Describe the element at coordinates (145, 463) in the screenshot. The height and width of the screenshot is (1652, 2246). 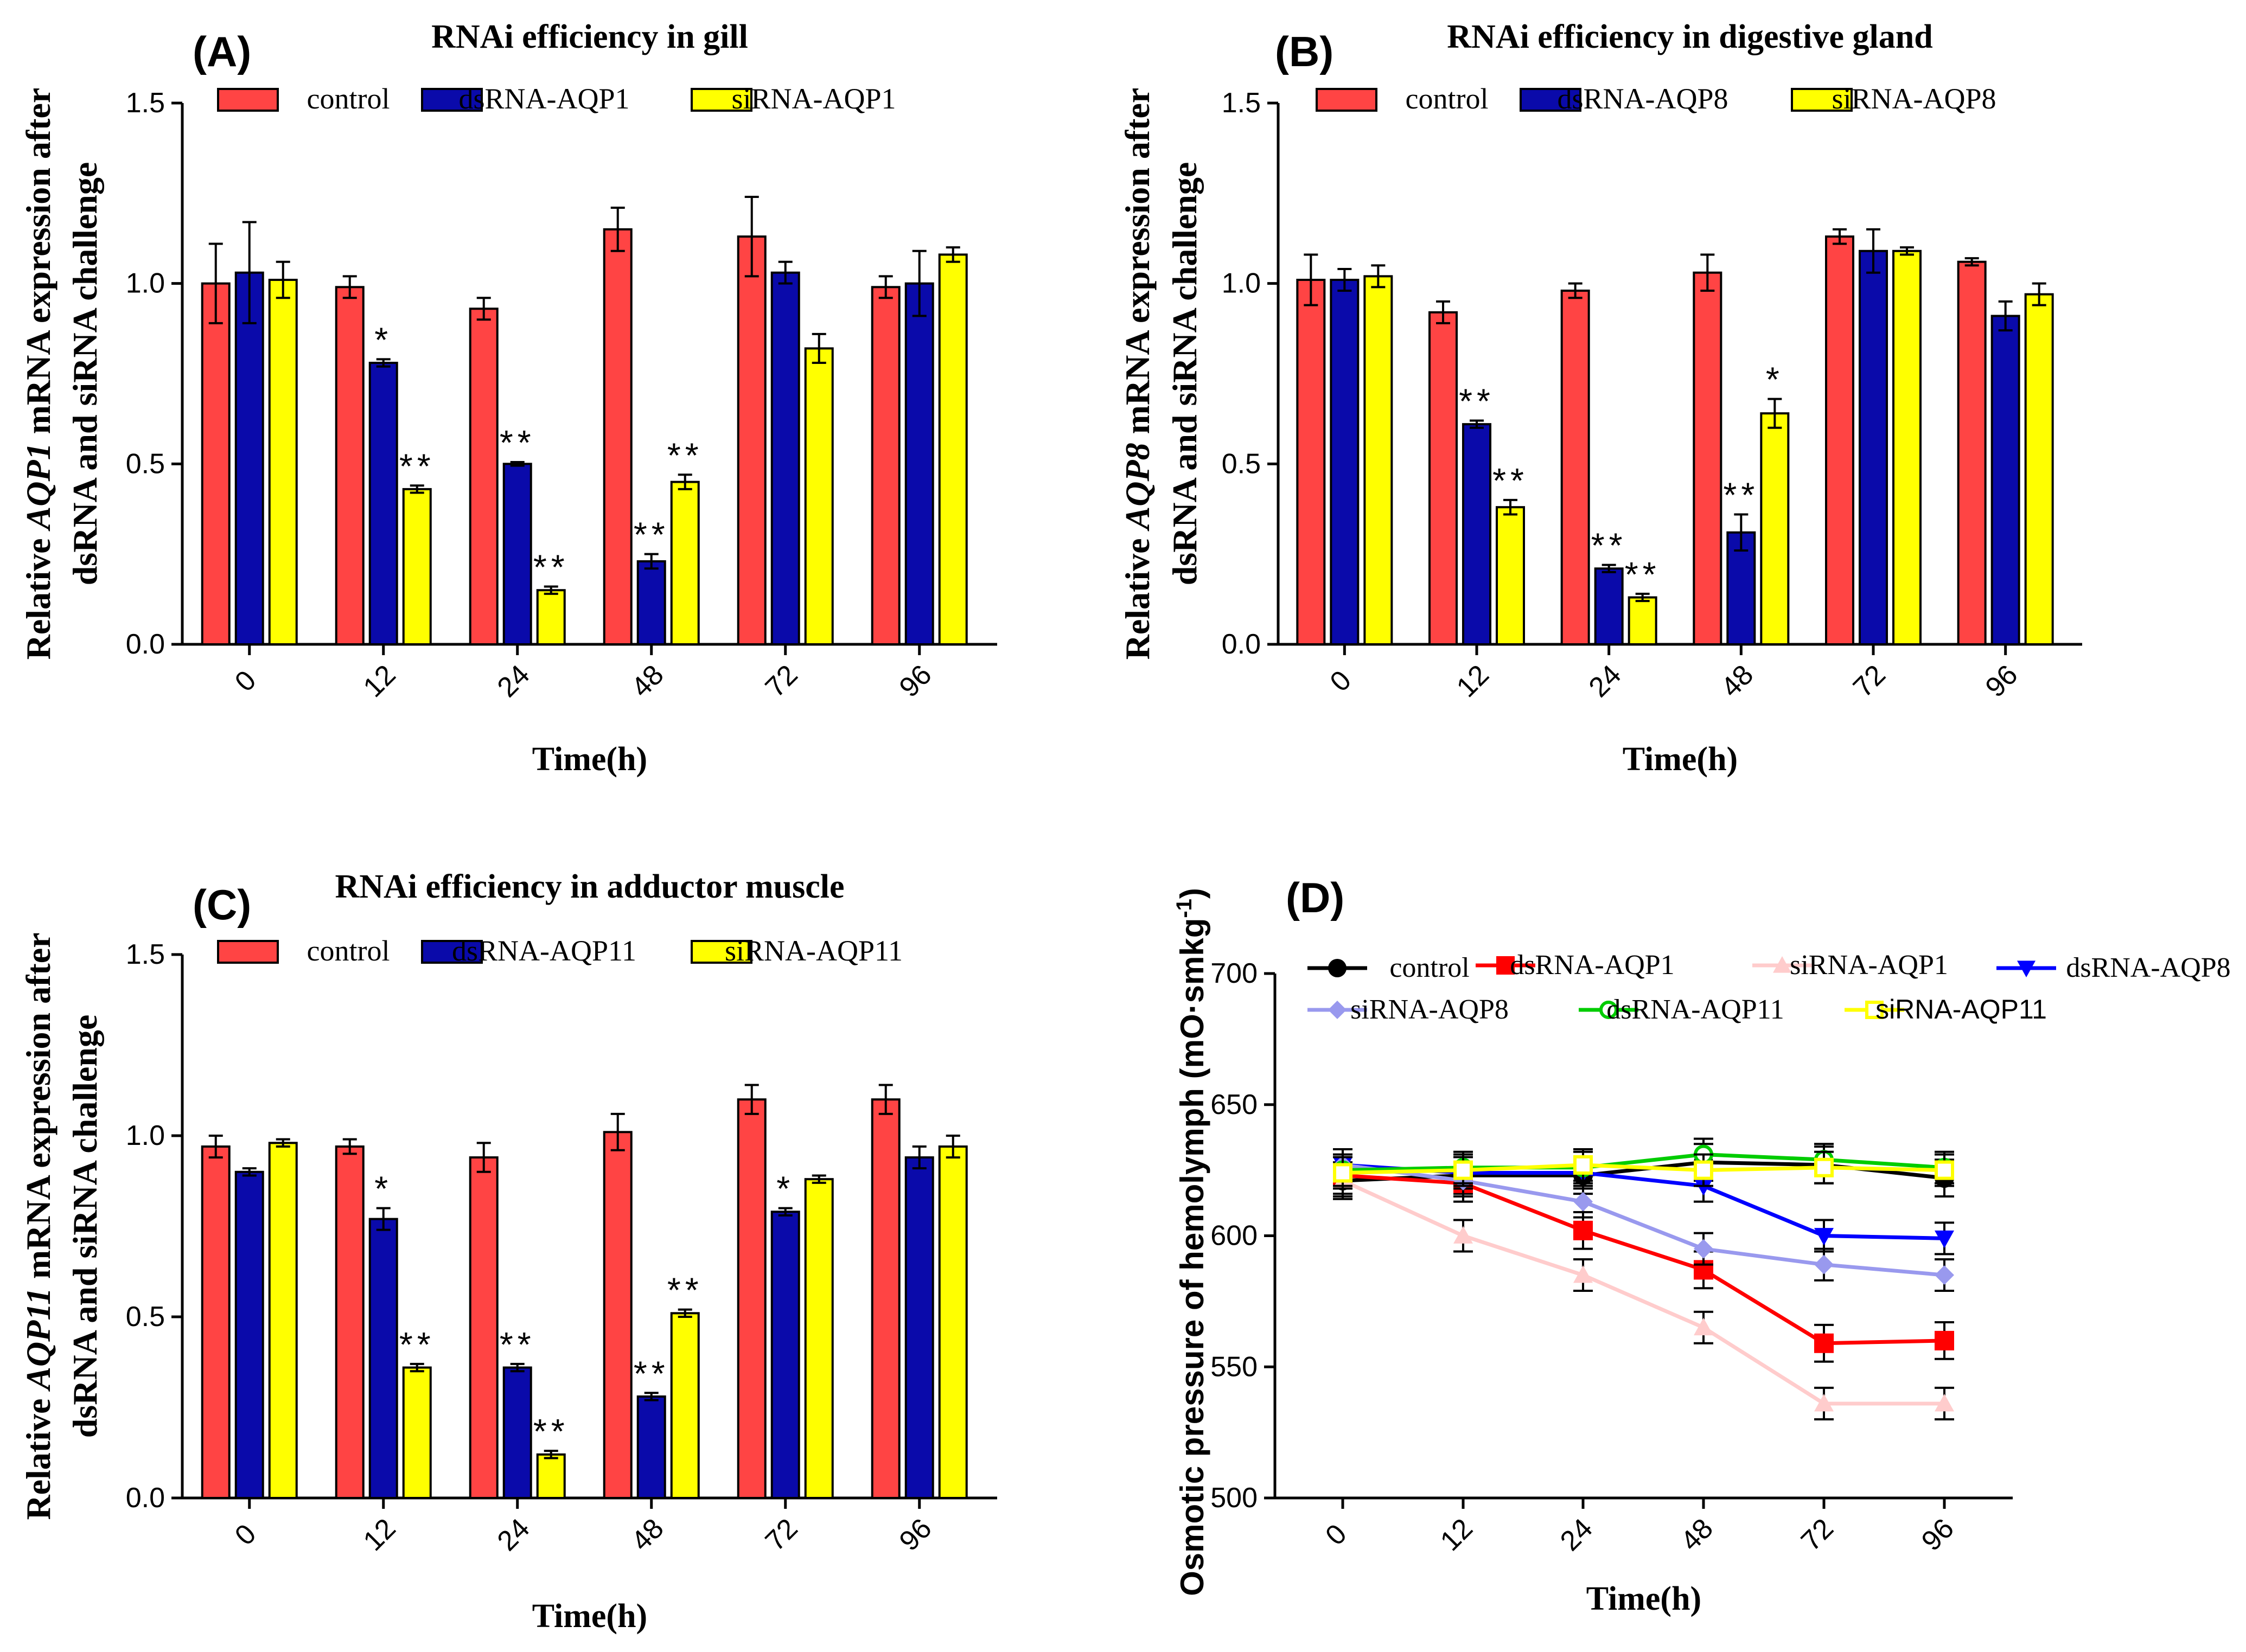
I see `y-tick-label: 0.5` at that location.